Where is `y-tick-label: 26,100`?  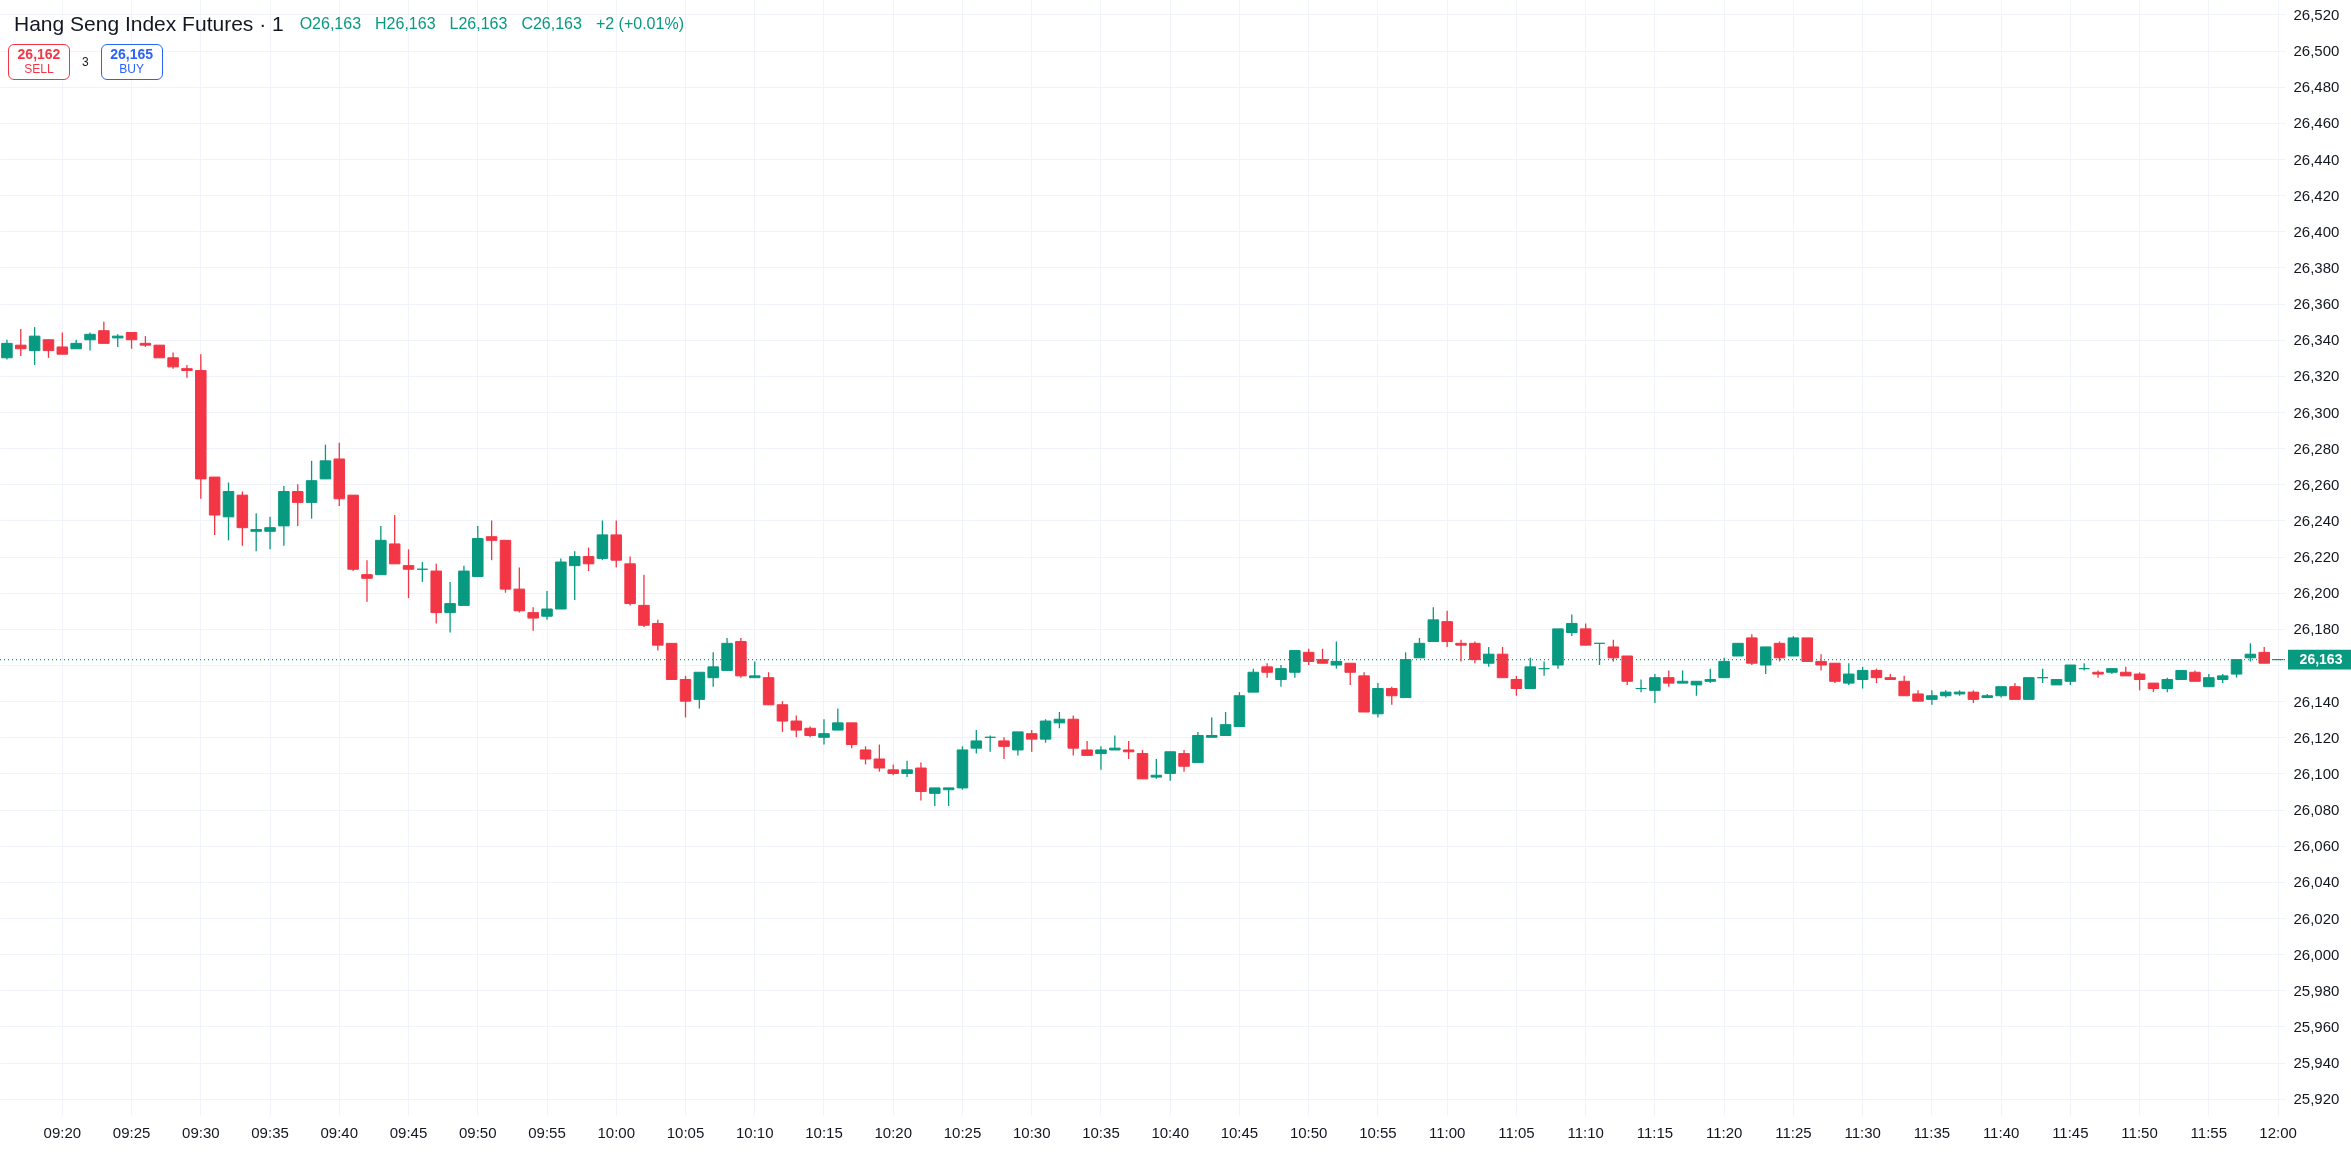 y-tick-label: 26,100 is located at coordinates (2316, 773).